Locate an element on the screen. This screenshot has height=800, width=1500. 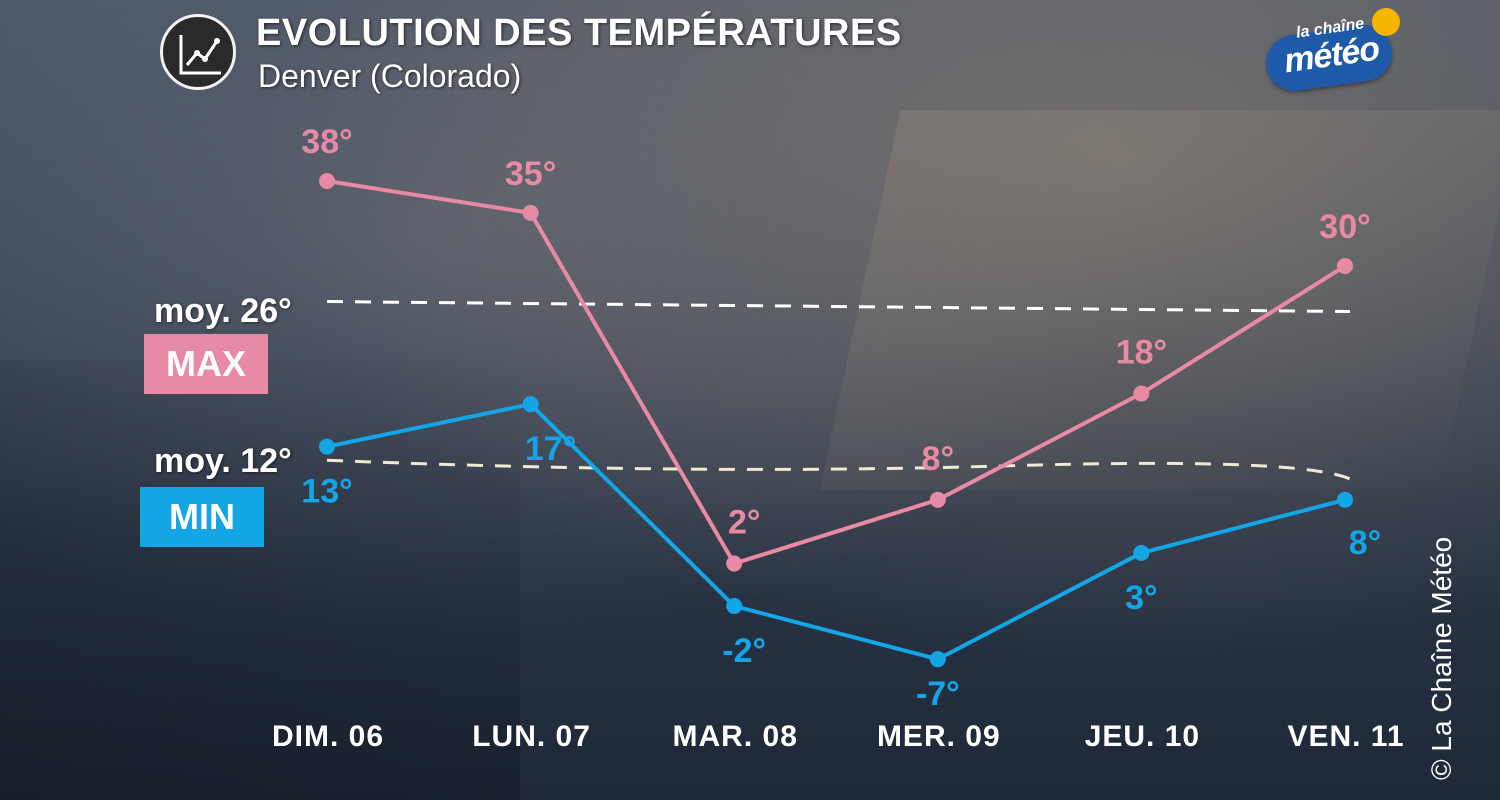
data-label-min: 8° is located at coordinates (1365, 543).